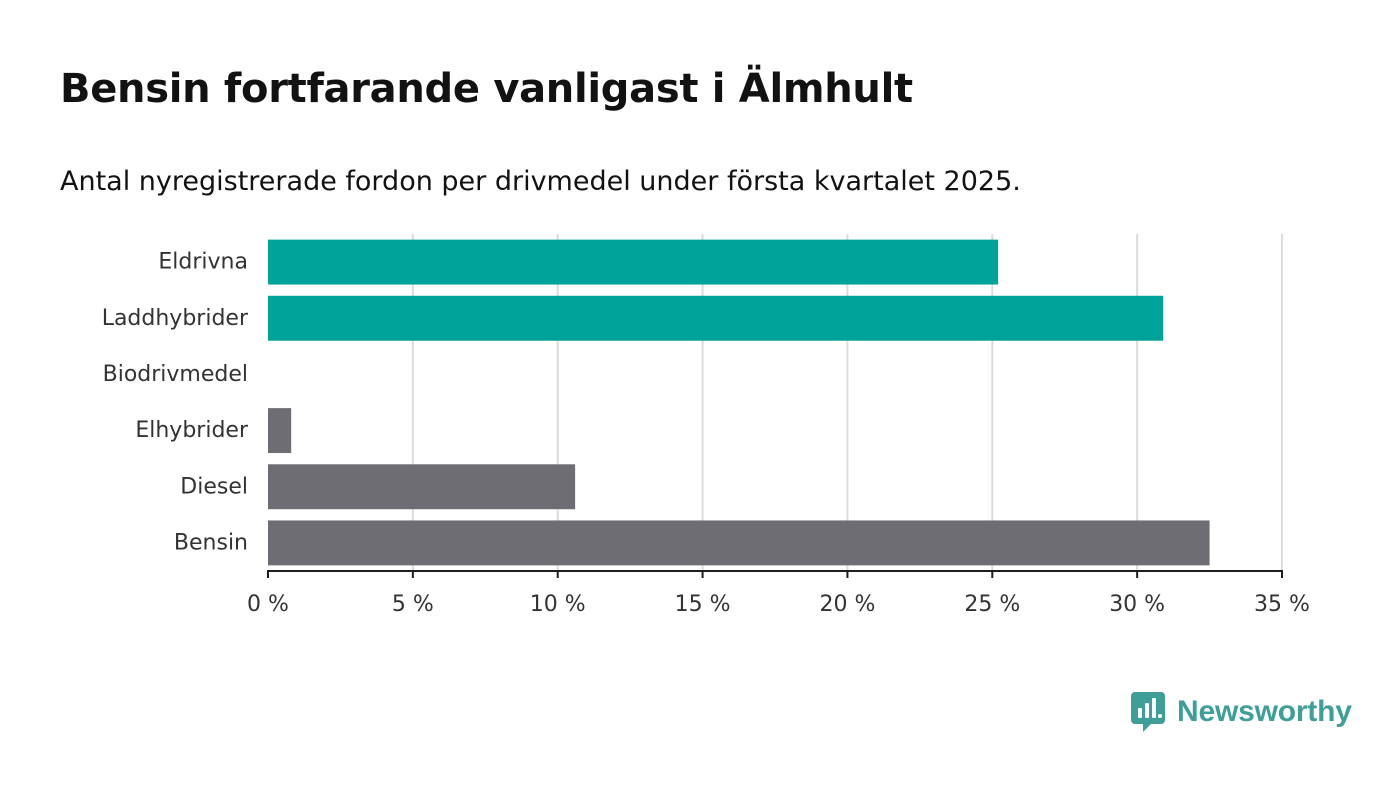  Describe the element at coordinates (847, 604) in the screenshot. I see `x-tick-label: 20 %` at that location.